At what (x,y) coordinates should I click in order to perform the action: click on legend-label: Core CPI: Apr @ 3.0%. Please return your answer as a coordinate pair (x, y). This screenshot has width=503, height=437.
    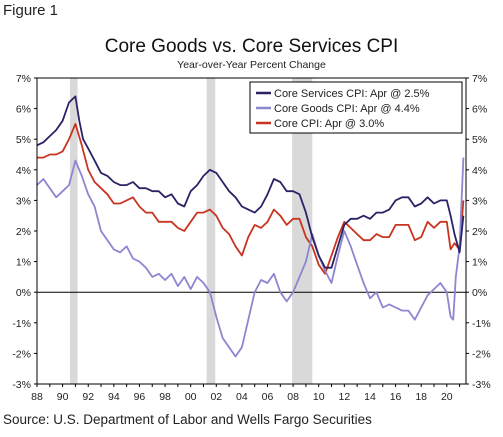
    Looking at the image, I should click on (329, 124).